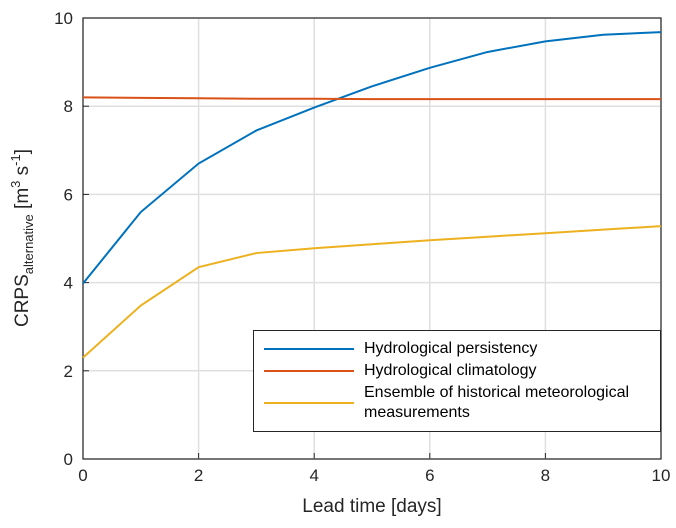 The height and width of the screenshot is (528, 676). What do you see at coordinates (68, 371) in the screenshot?
I see `y-tick-label: 2` at bounding box center [68, 371].